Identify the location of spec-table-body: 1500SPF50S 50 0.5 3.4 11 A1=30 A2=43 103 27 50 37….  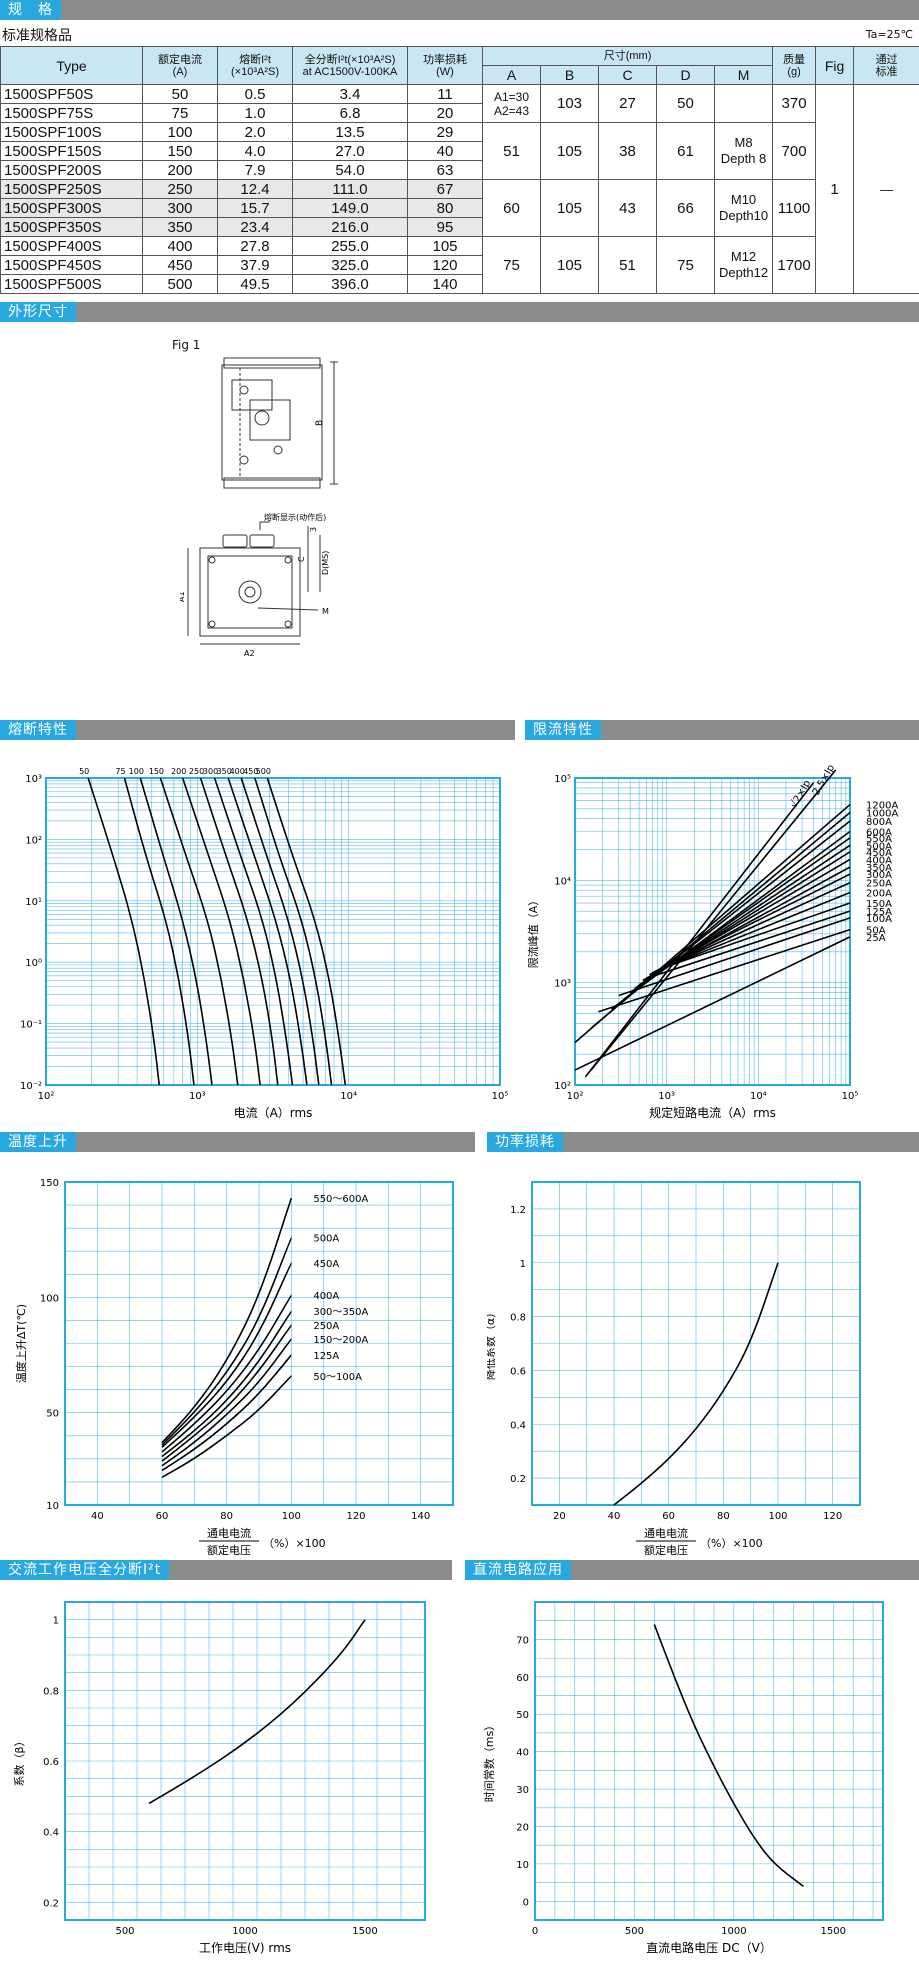
(459, 189).